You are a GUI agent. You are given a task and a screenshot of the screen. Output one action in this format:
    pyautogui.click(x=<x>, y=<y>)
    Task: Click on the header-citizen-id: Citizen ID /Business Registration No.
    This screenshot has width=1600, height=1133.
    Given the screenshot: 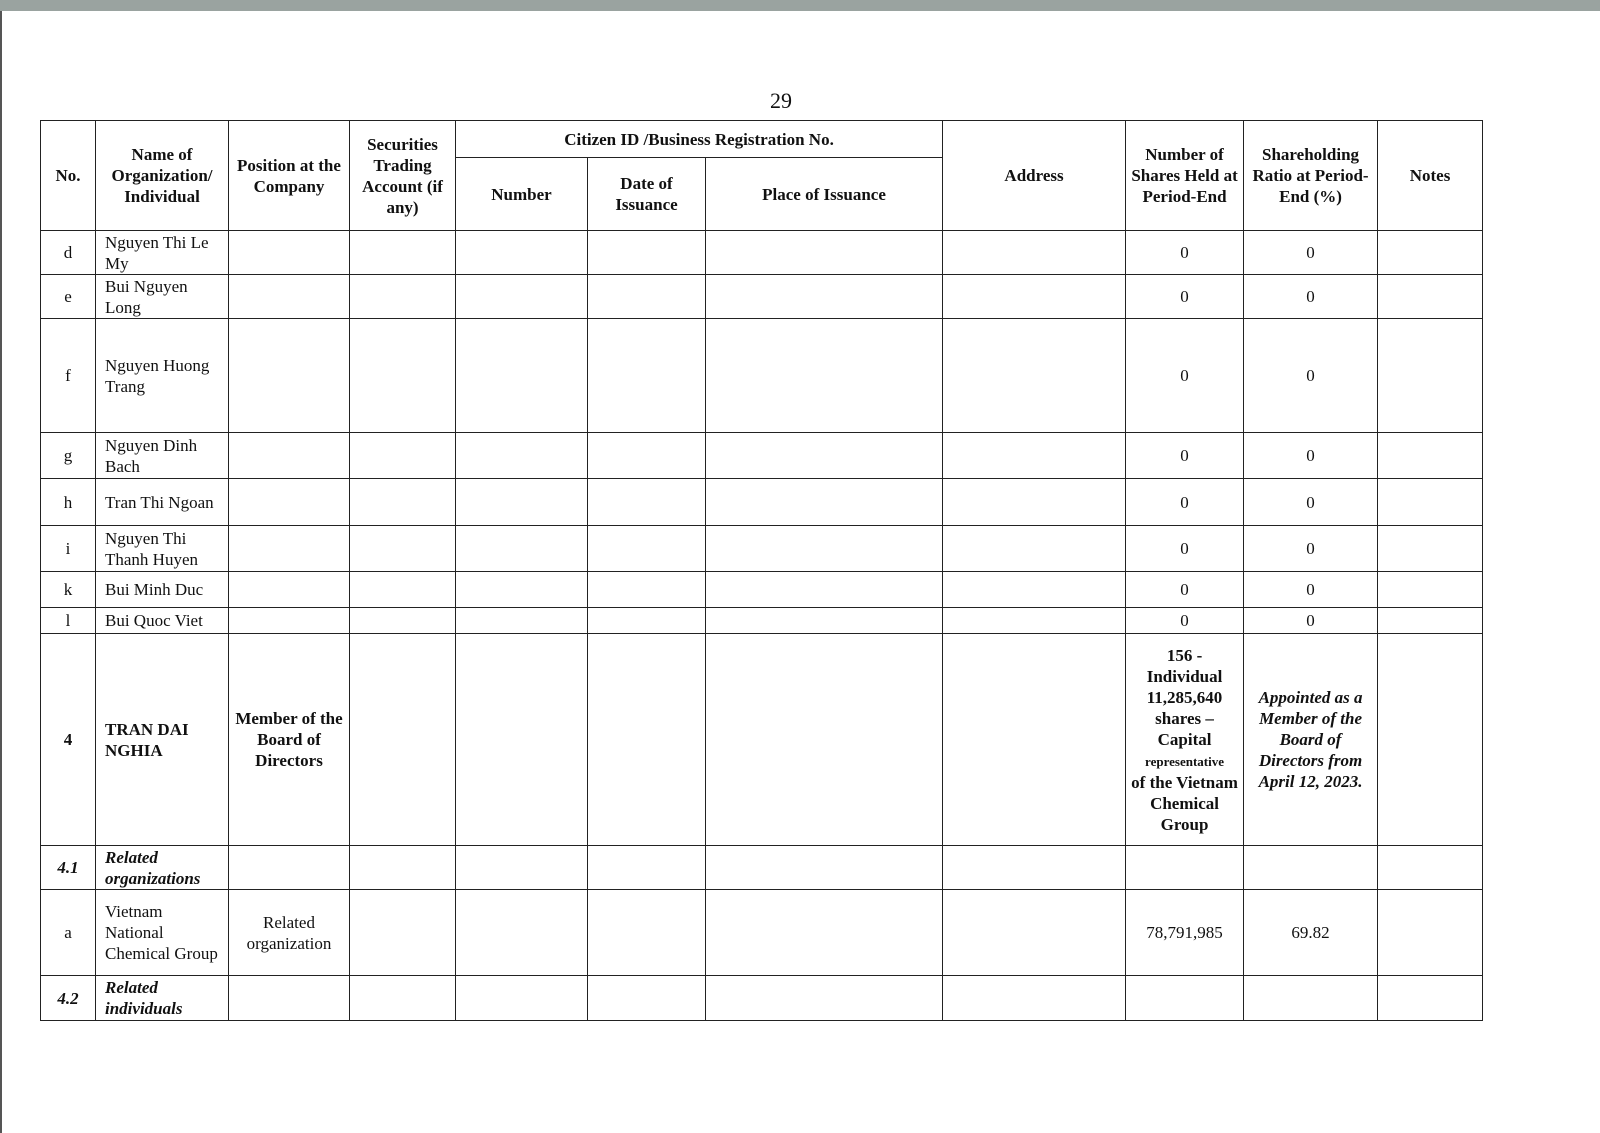 What is the action you would take?
    pyautogui.click(x=699, y=139)
    